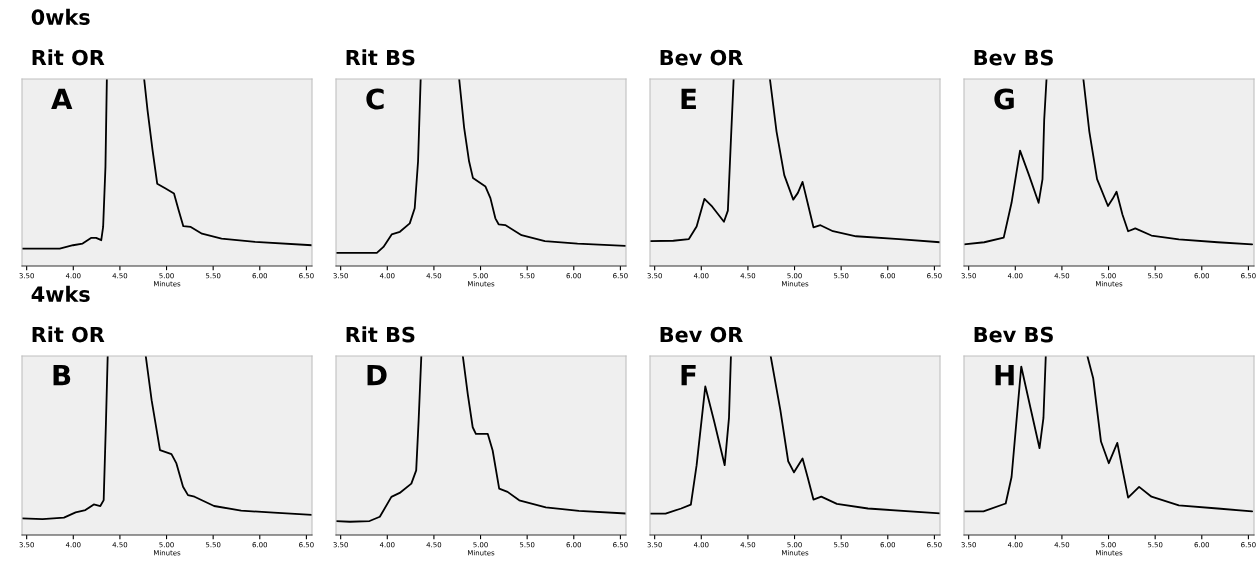  I want to click on annotation: G, so click(1004, 99).